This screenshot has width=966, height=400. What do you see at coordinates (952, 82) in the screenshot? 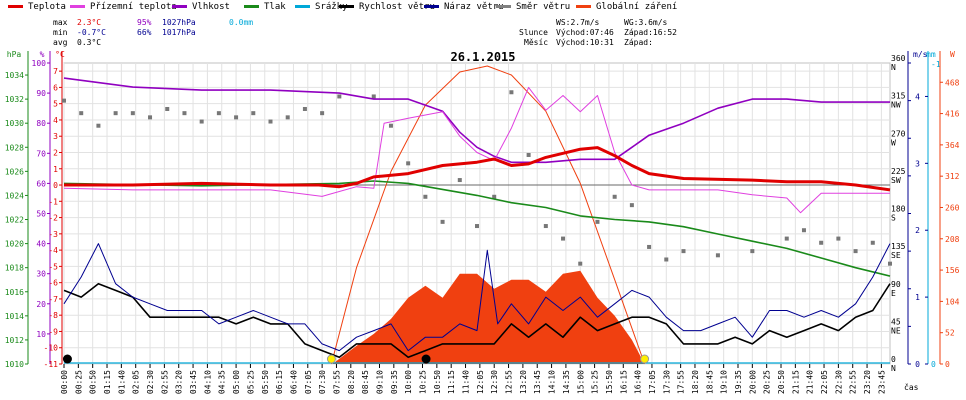
I see `radiation-tick-label: 468` at bounding box center [952, 82].